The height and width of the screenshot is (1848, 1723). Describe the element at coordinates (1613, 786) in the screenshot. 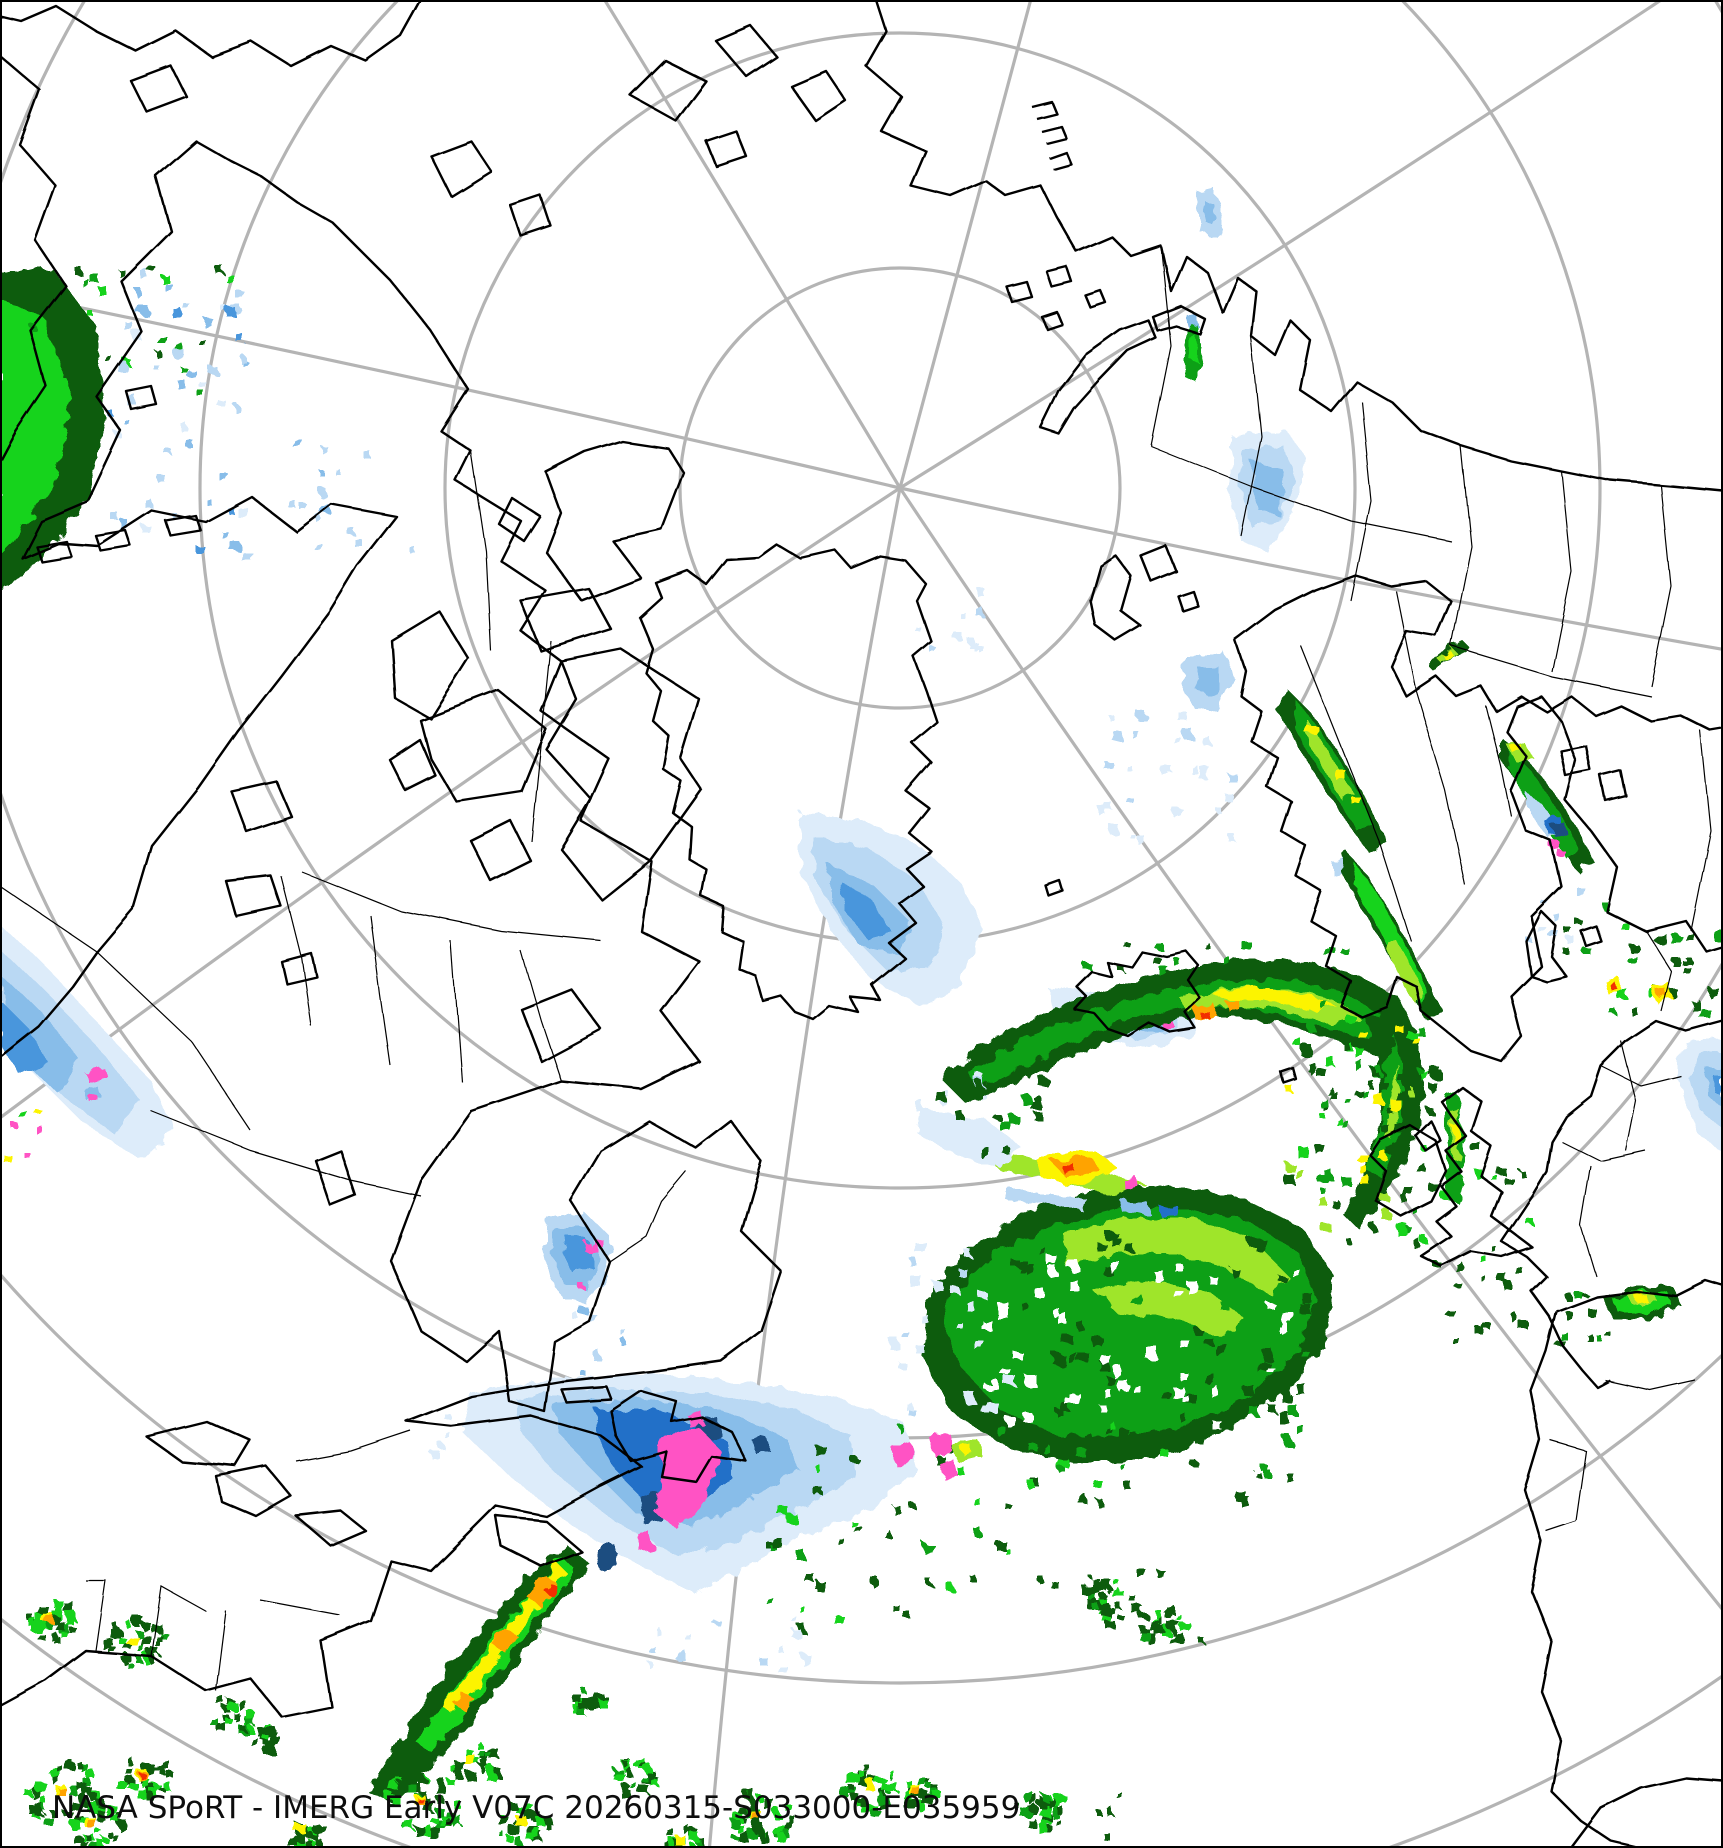

I see `coastline-lake-onega` at that location.